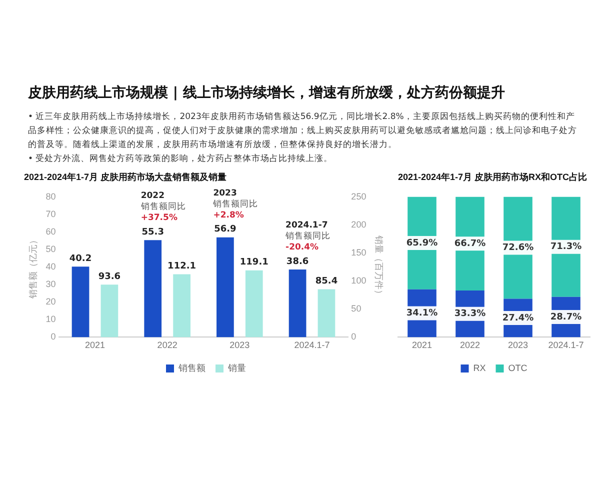 The width and height of the screenshot is (600, 480). I want to click on y-tick-label: 80, so click(51, 196).